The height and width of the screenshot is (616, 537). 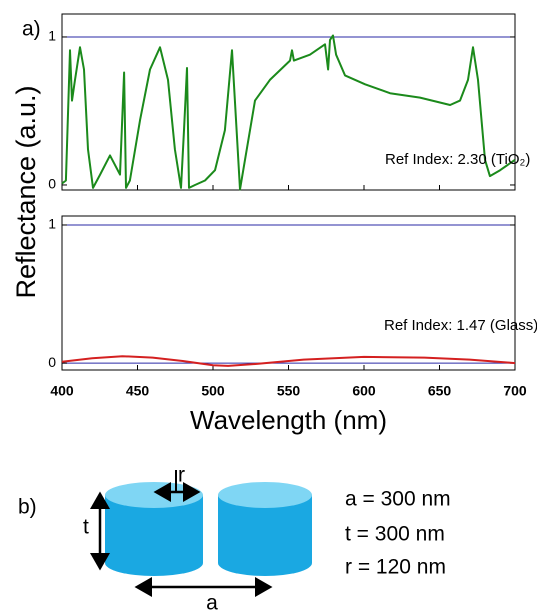 What do you see at coordinates (398, 499) in the screenshot?
I see `parameter: a = 300 nm` at bounding box center [398, 499].